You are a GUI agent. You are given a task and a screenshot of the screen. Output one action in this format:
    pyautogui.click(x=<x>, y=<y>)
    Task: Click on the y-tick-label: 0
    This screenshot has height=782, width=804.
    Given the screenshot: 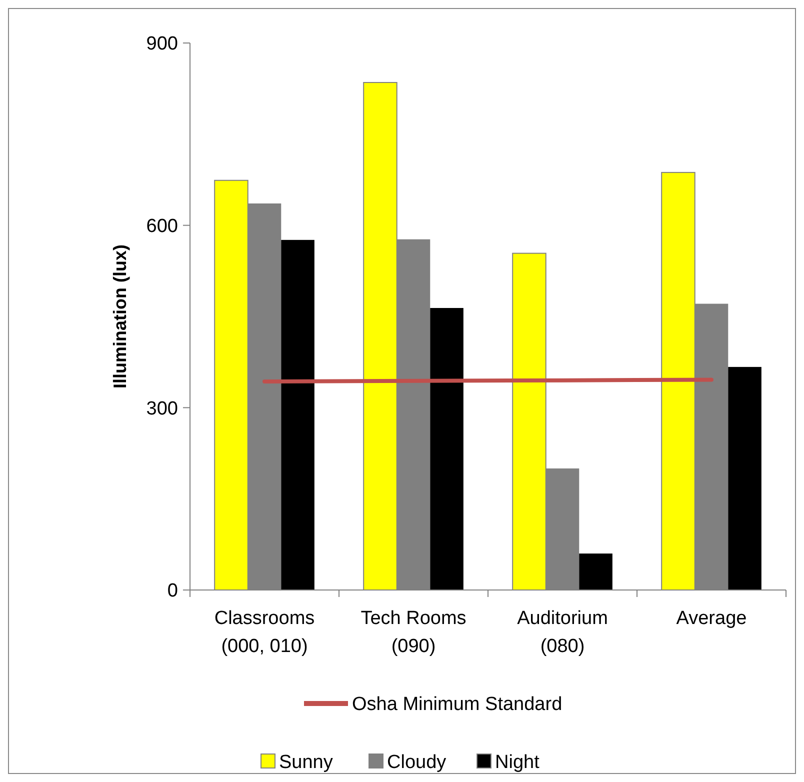 What is the action you would take?
    pyautogui.click(x=172, y=591)
    